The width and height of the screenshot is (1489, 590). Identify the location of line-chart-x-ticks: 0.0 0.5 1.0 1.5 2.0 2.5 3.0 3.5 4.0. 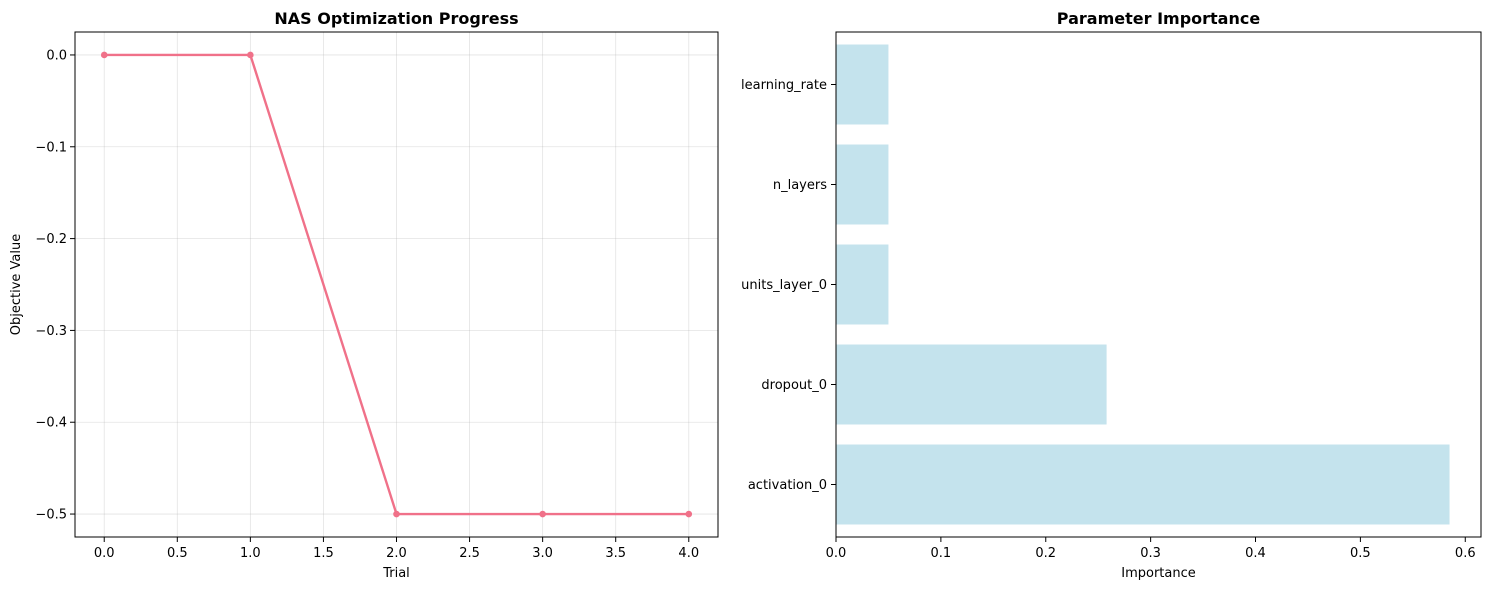
(396, 549).